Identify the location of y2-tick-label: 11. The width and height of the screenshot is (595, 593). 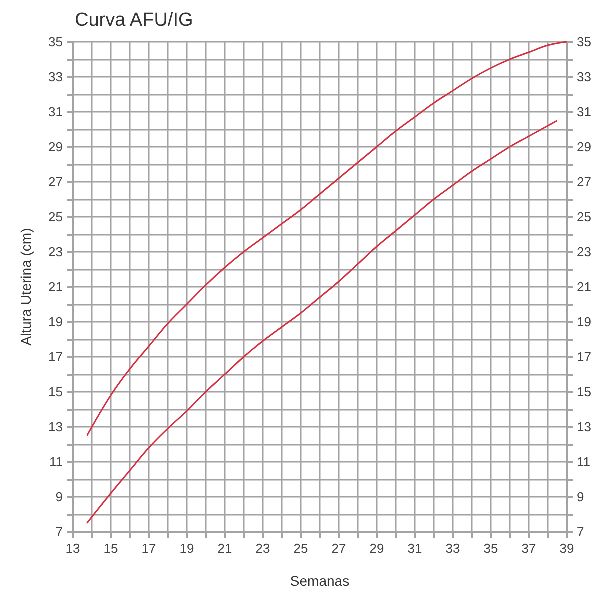
(583, 462).